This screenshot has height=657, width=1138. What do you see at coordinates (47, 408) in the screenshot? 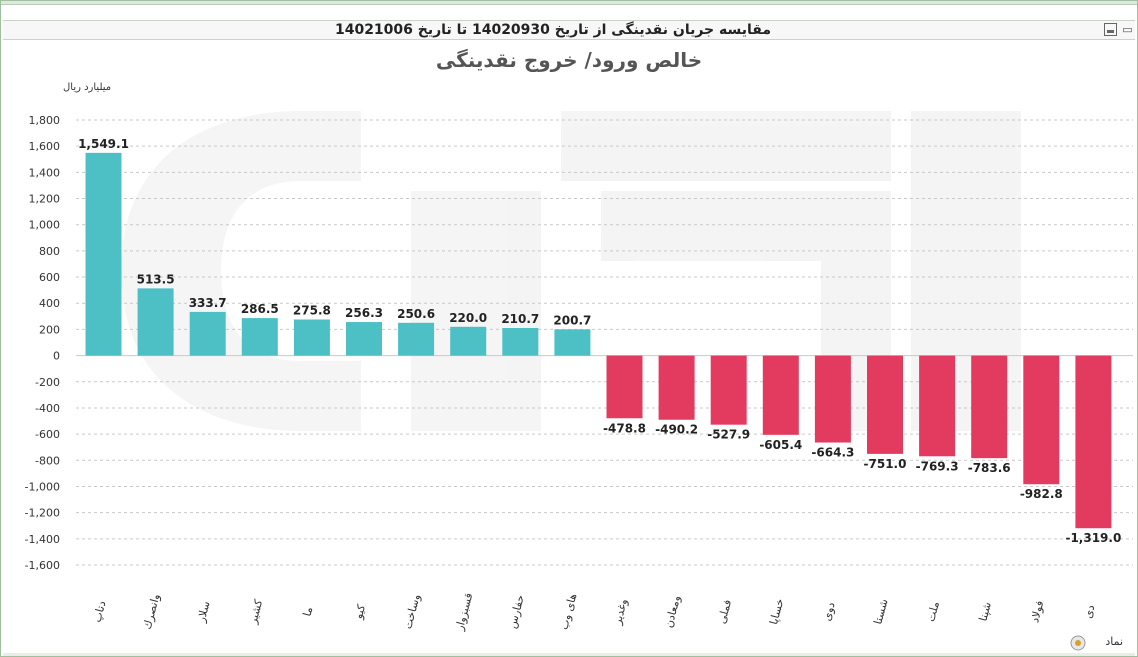
I see `y-tick-label: -400` at bounding box center [47, 408].